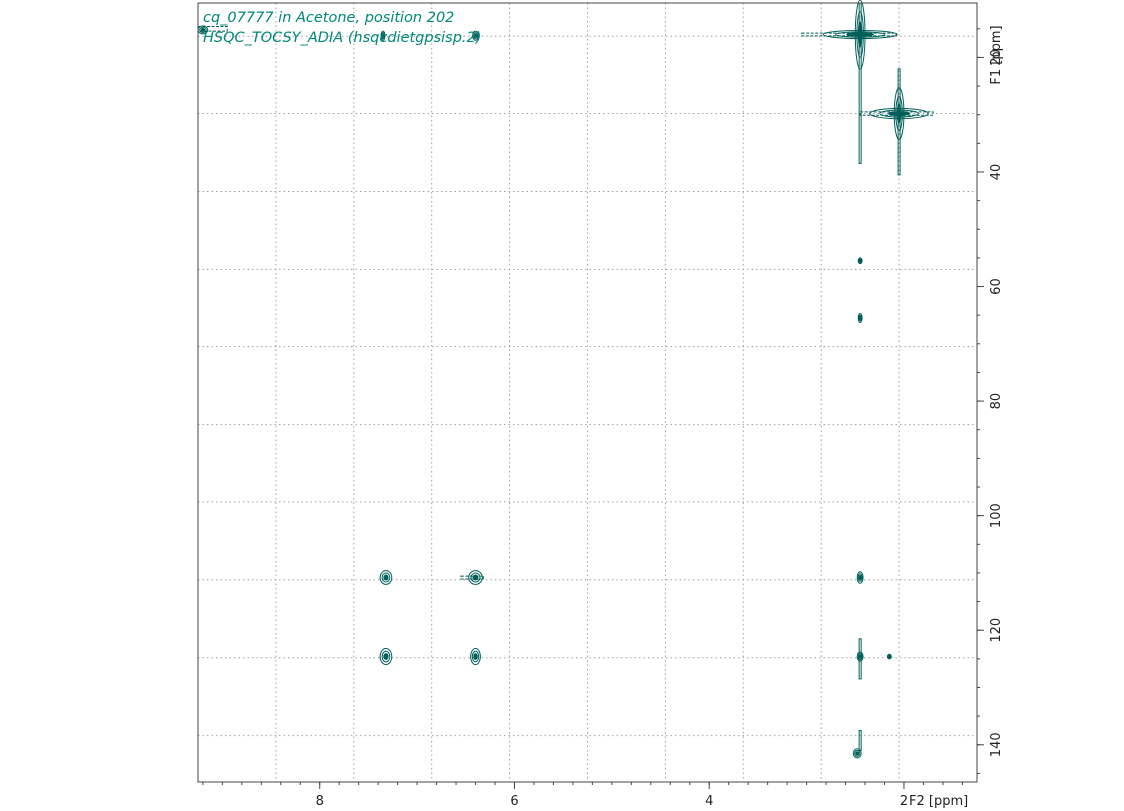 This screenshot has height=811, width=1124. Describe the element at coordinates (514, 801) in the screenshot. I see `x-tick-label: 6` at that location.